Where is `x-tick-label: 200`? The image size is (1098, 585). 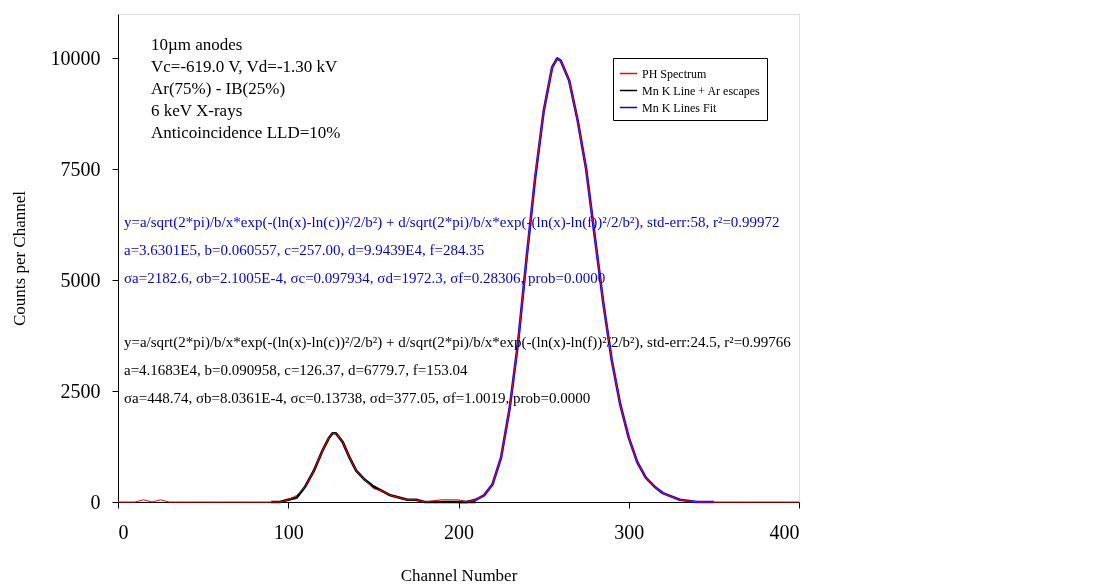
x-tick-label: 200 is located at coordinates (459, 531).